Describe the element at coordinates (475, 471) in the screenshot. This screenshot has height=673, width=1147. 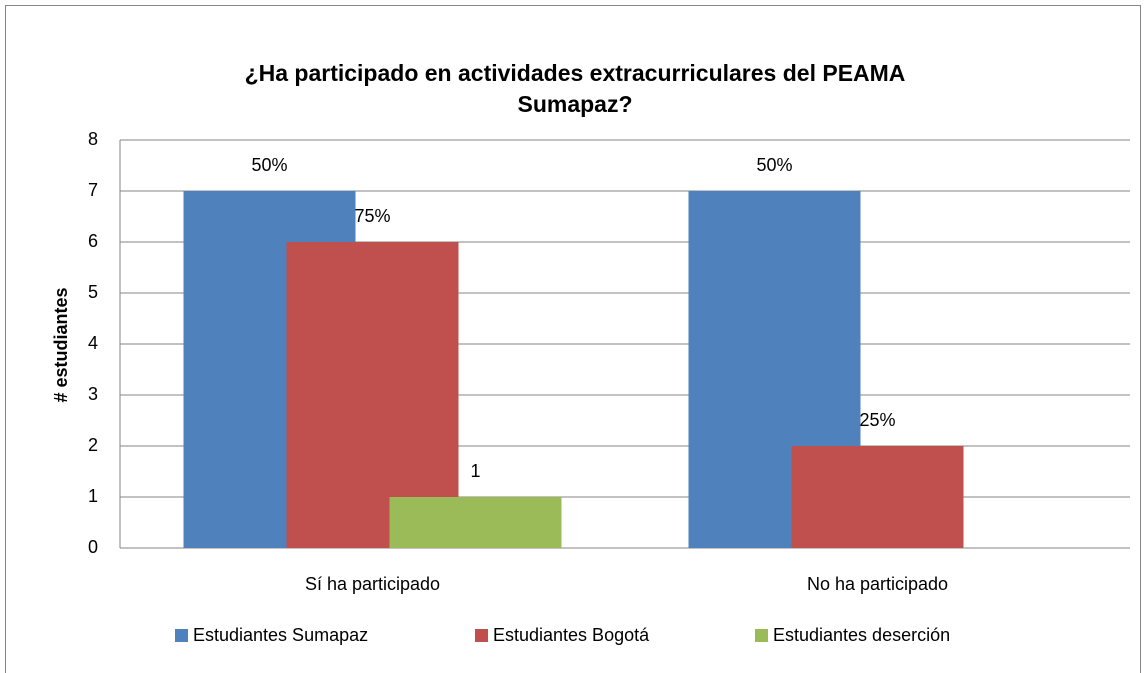
I see `data-label: 1` at that location.